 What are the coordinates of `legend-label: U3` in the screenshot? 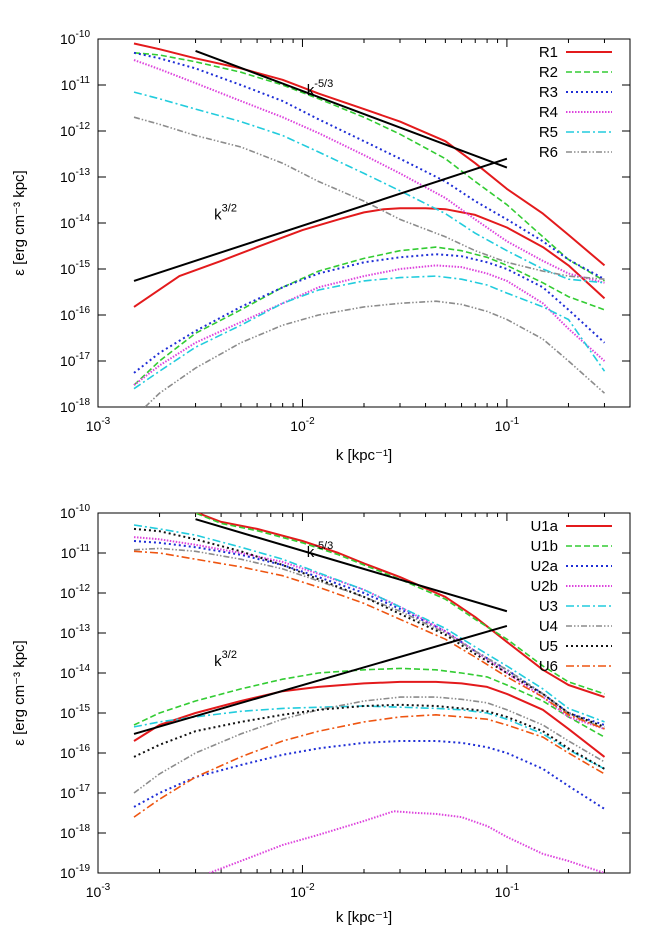 It's located at (548, 606).